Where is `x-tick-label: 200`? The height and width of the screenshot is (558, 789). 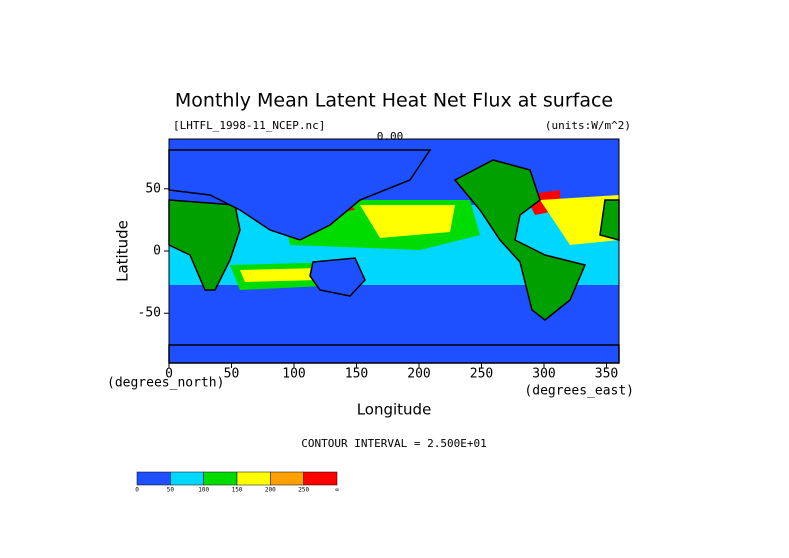 x-tick-label: 200 is located at coordinates (418, 374).